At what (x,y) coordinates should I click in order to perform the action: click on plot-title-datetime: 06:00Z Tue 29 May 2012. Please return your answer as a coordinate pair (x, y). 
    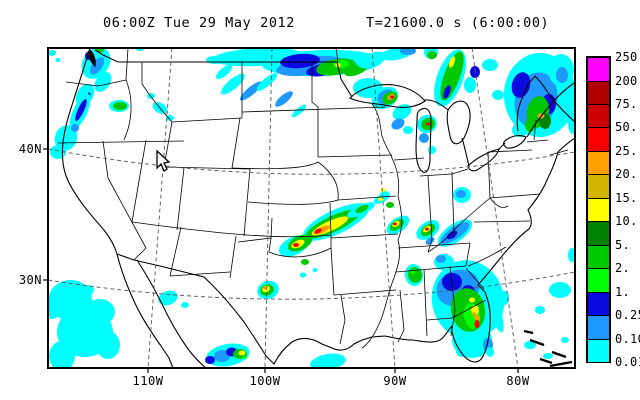
    Looking at the image, I should click on (199, 23).